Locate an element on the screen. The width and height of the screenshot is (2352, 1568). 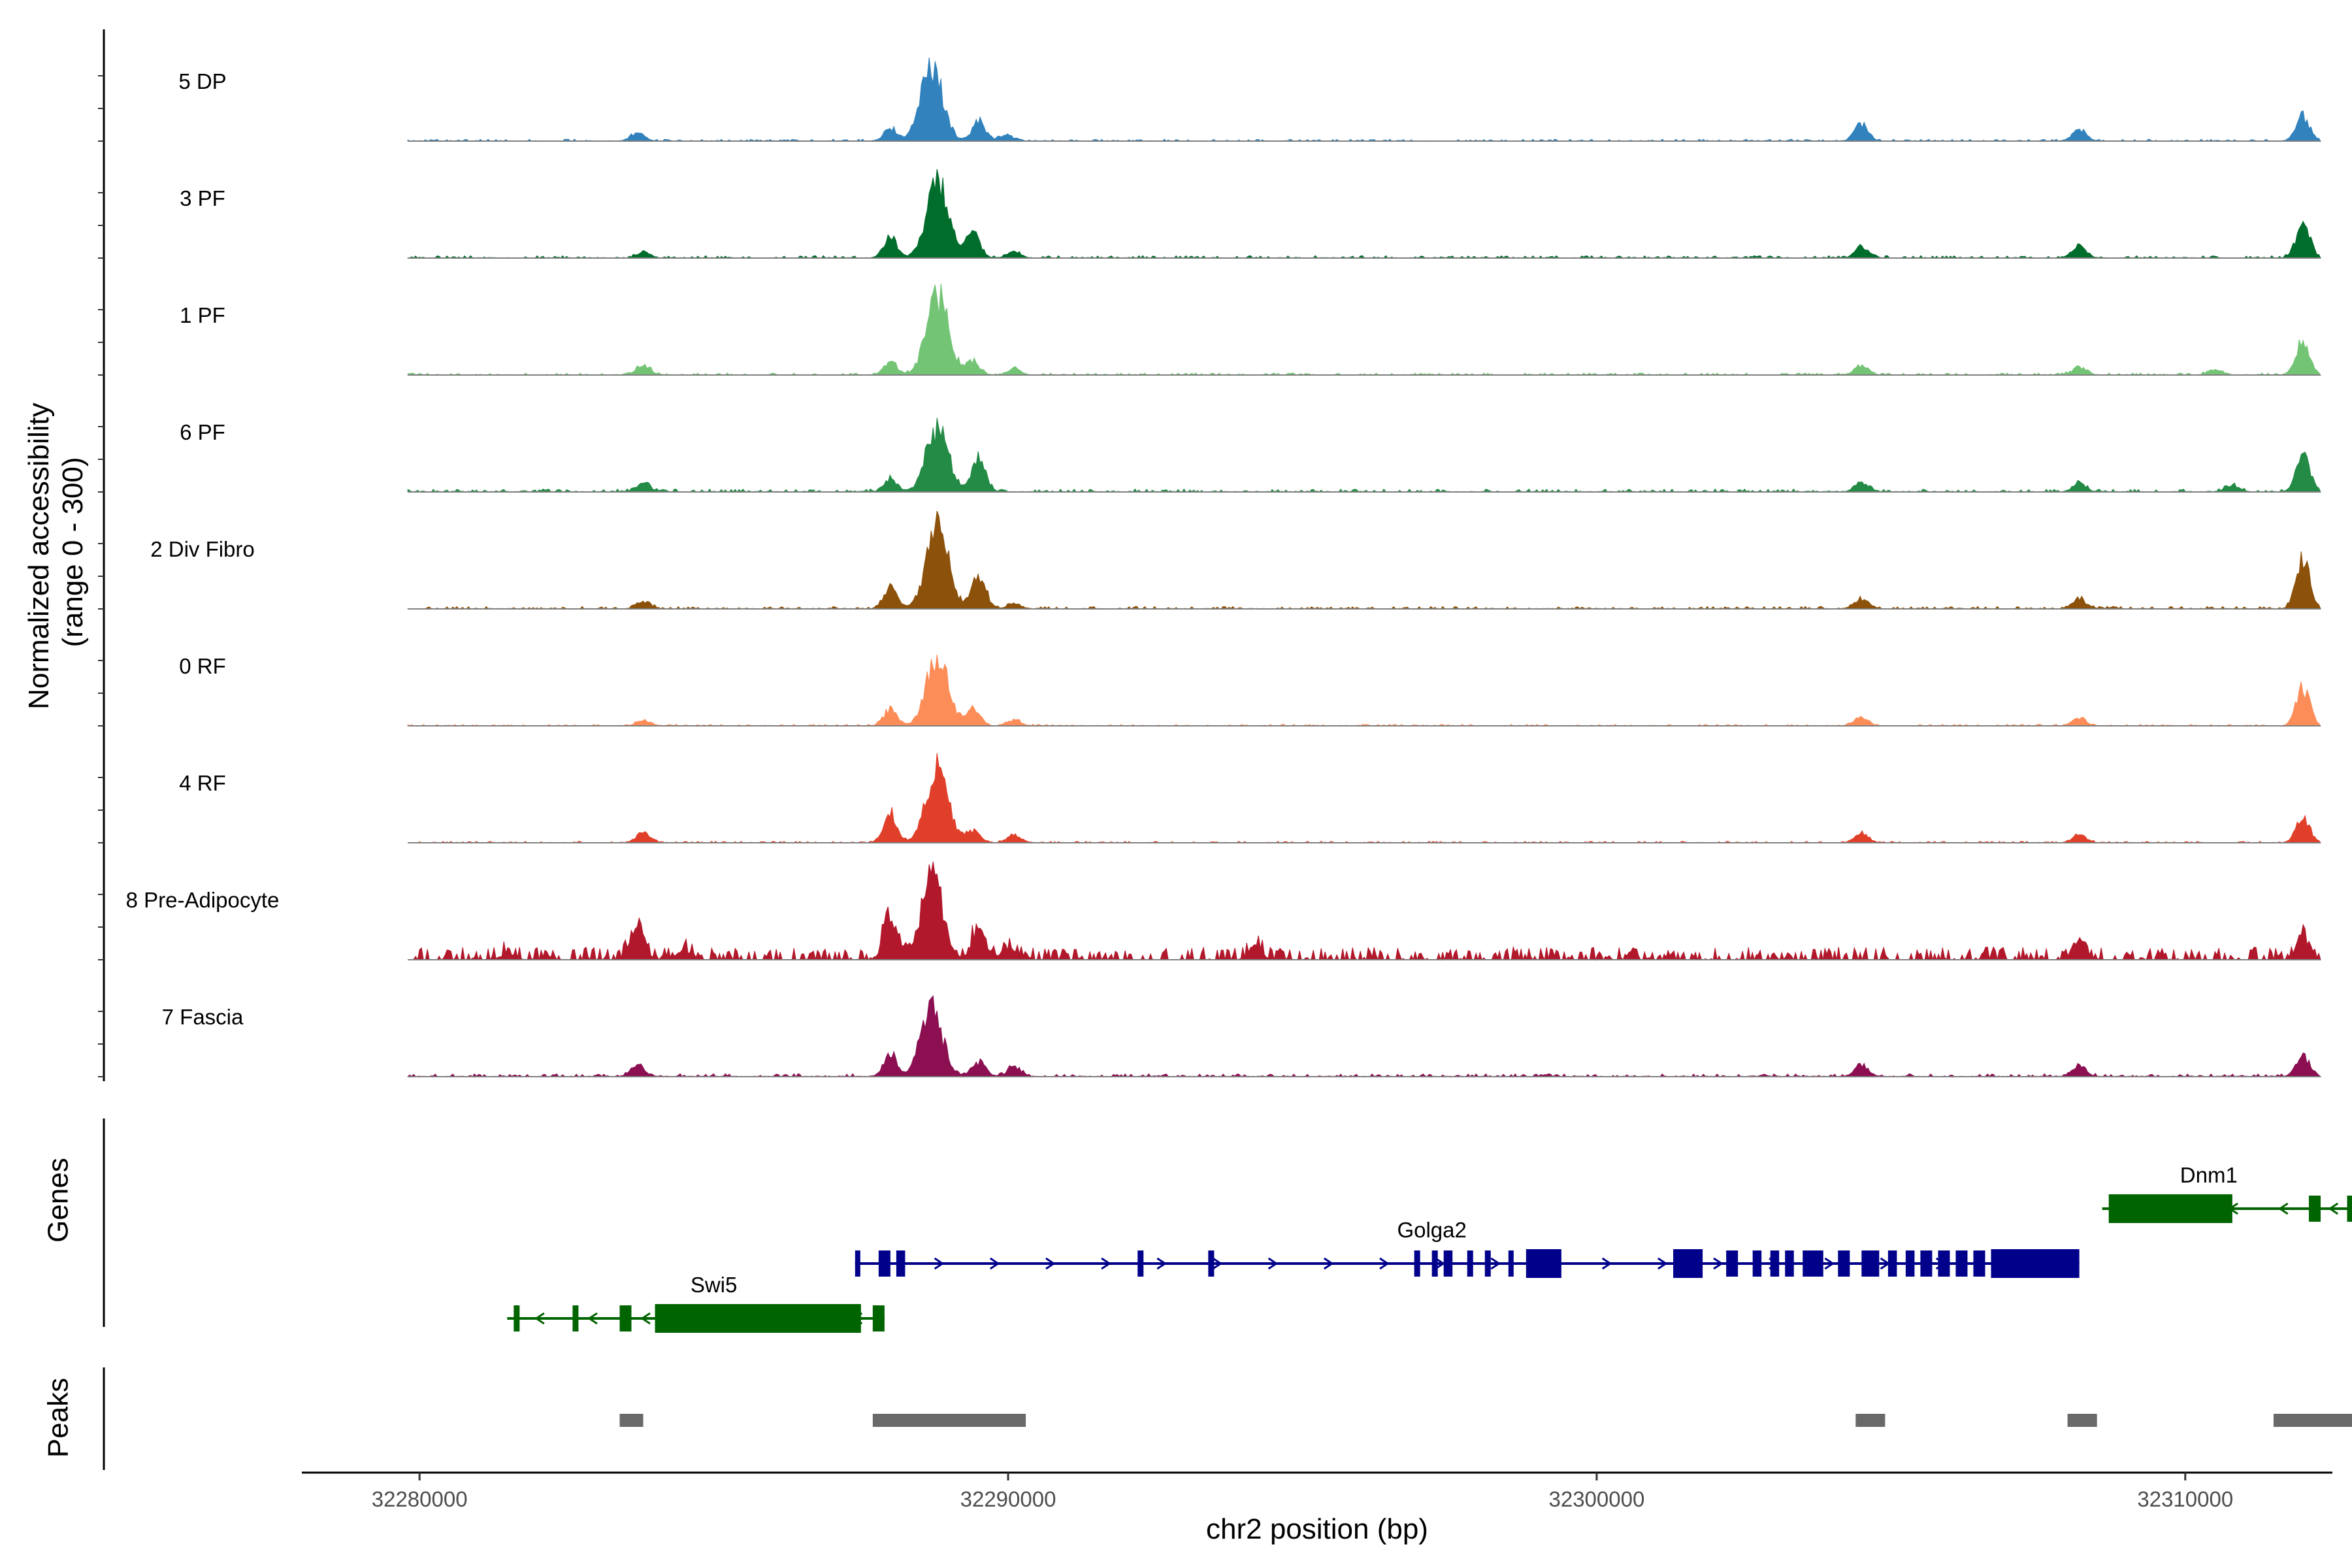
coverage-track: 2 Div Fibro is located at coordinates (1235, 560).